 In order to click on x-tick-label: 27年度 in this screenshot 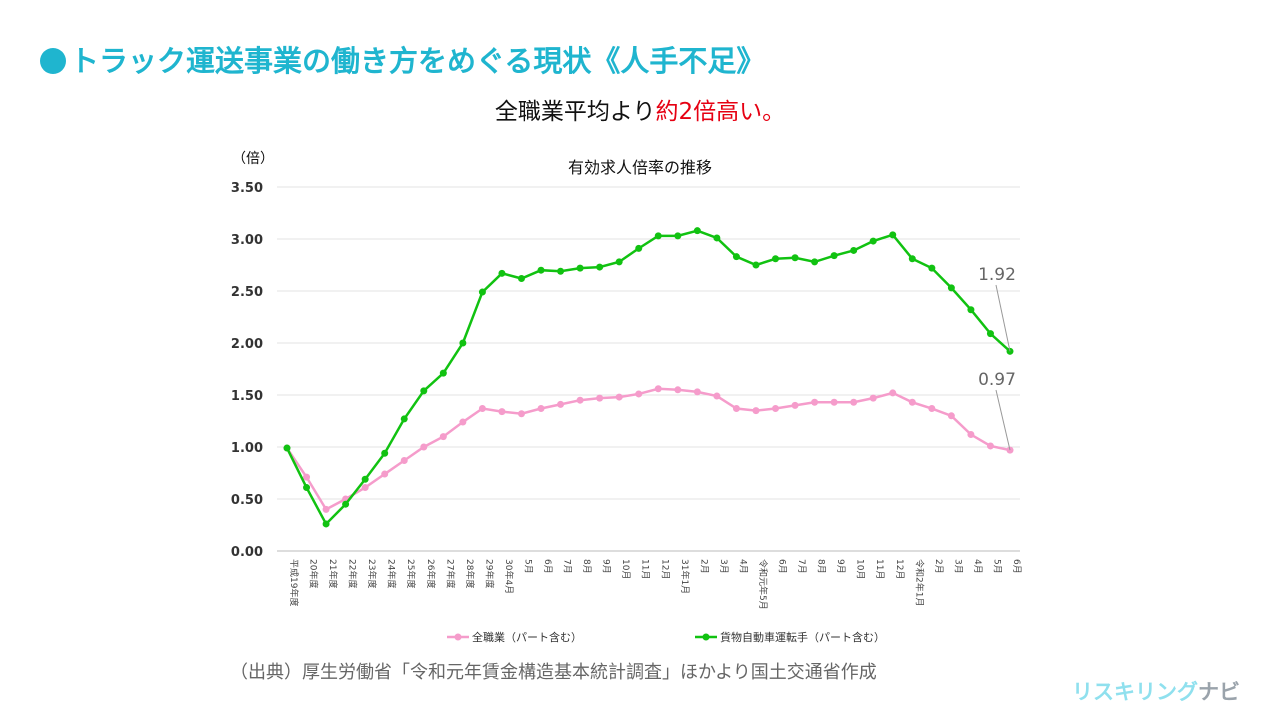, I will do `click(450, 573)`.